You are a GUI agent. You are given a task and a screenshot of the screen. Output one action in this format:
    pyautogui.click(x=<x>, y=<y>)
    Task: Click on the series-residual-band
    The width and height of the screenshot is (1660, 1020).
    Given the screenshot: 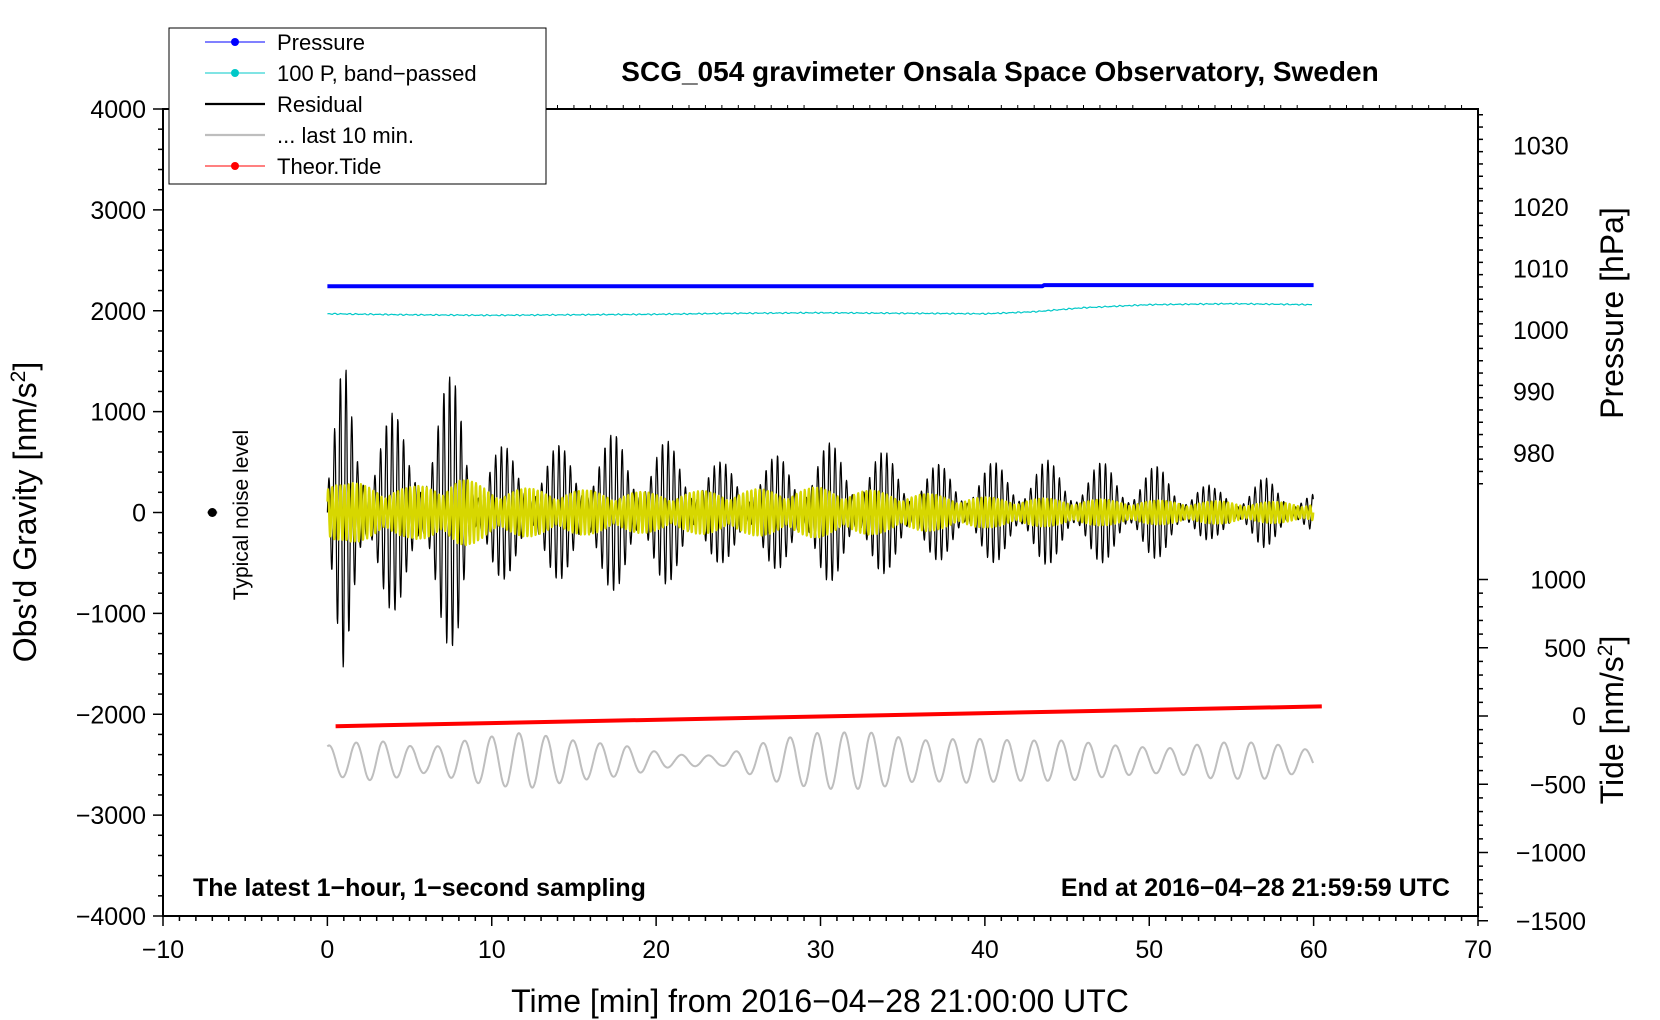 What is the action you would take?
    pyautogui.click(x=820, y=513)
    